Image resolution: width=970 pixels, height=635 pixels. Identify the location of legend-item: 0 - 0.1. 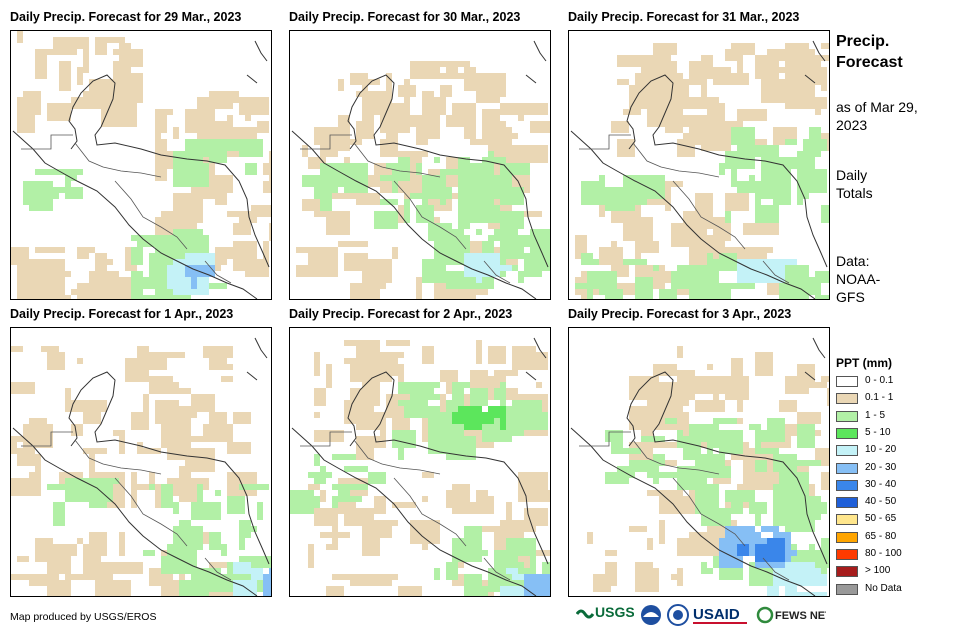
(896, 382).